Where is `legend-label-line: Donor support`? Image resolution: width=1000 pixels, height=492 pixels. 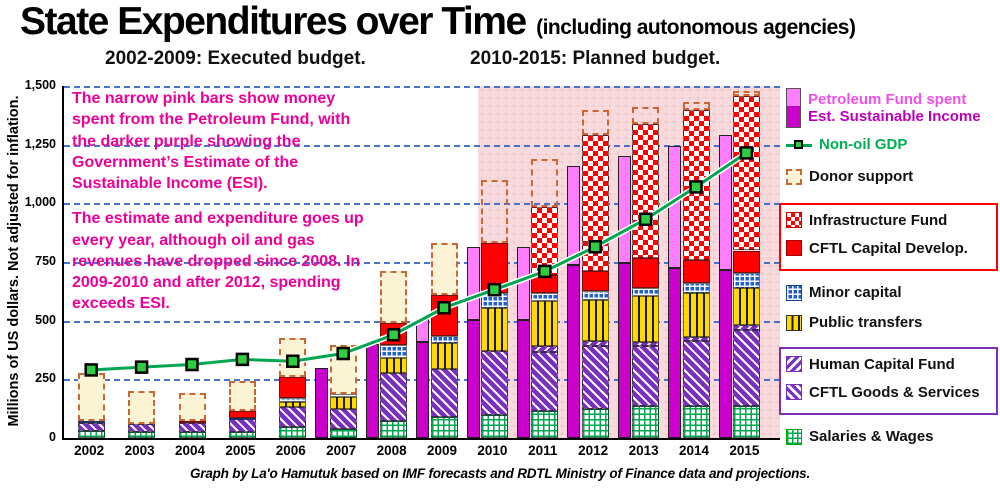
legend-label-line: Donor support is located at coordinates (861, 177).